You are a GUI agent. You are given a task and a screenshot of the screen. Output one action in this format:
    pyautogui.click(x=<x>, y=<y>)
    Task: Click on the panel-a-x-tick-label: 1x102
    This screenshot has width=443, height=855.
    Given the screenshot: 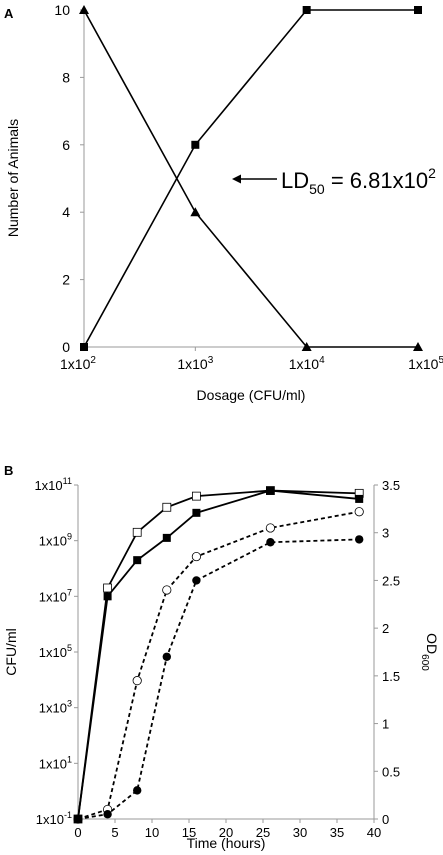 What is the action you would take?
    pyautogui.click(x=78, y=363)
    